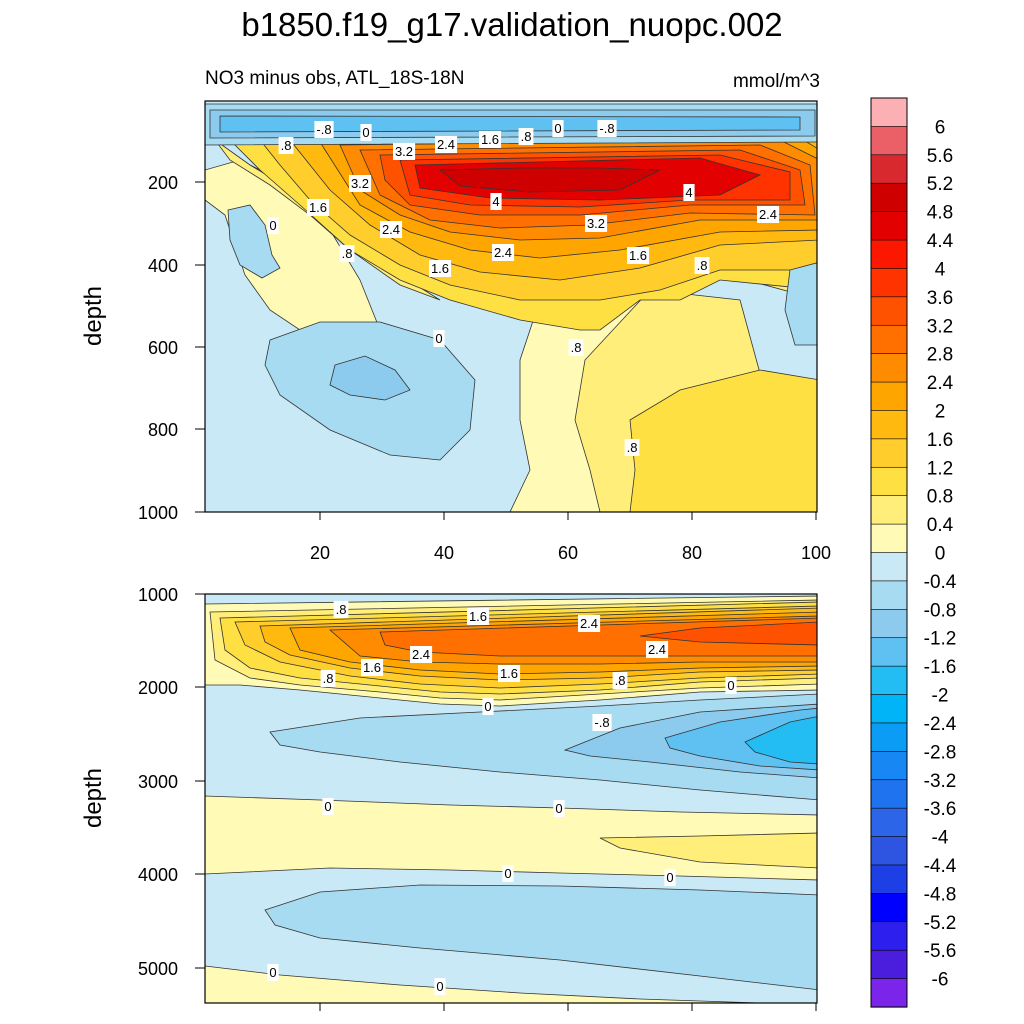  I want to click on colorbar-label: -5.2, so click(940, 923).